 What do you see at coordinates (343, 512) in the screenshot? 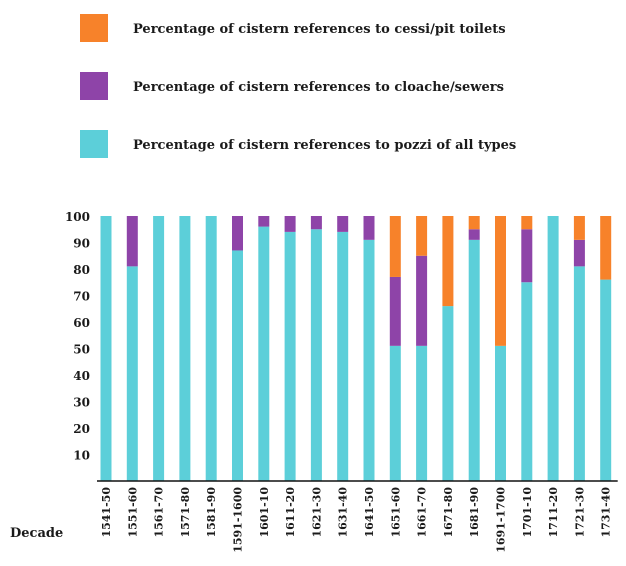
I see `x-tick-label: 1631-40` at bounding box center [343, 512].